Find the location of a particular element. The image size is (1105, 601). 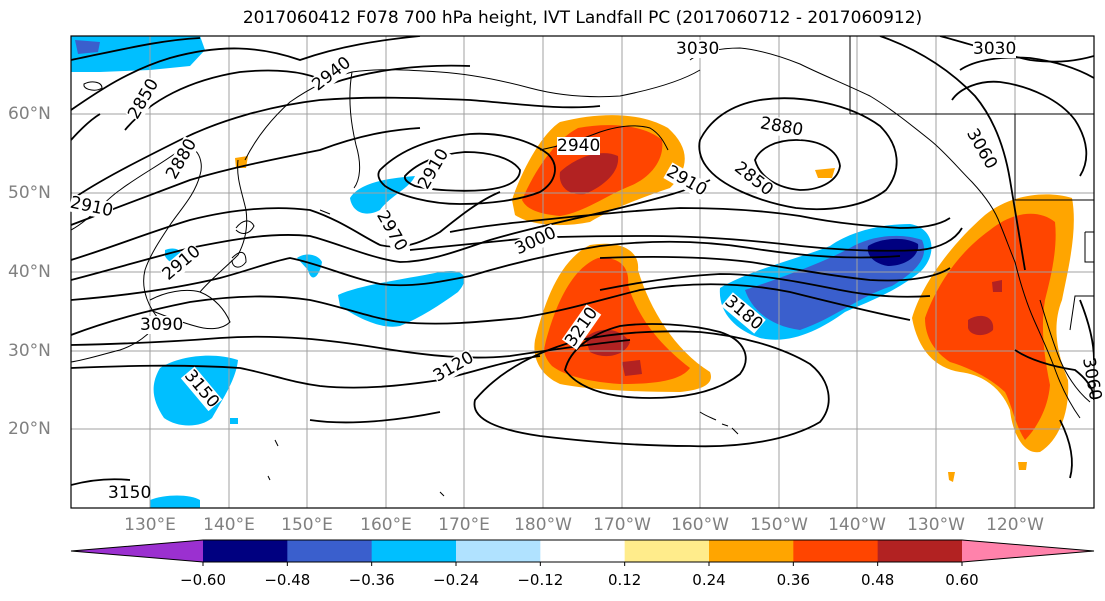

lon-label: 130°W is located at coordinates (936, 525).